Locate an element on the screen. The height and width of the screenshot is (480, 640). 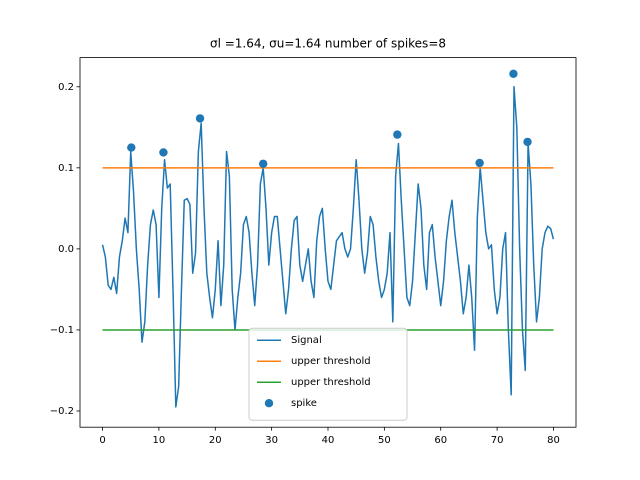
x-tick-label: 30 is located at coordinates (271, 440).